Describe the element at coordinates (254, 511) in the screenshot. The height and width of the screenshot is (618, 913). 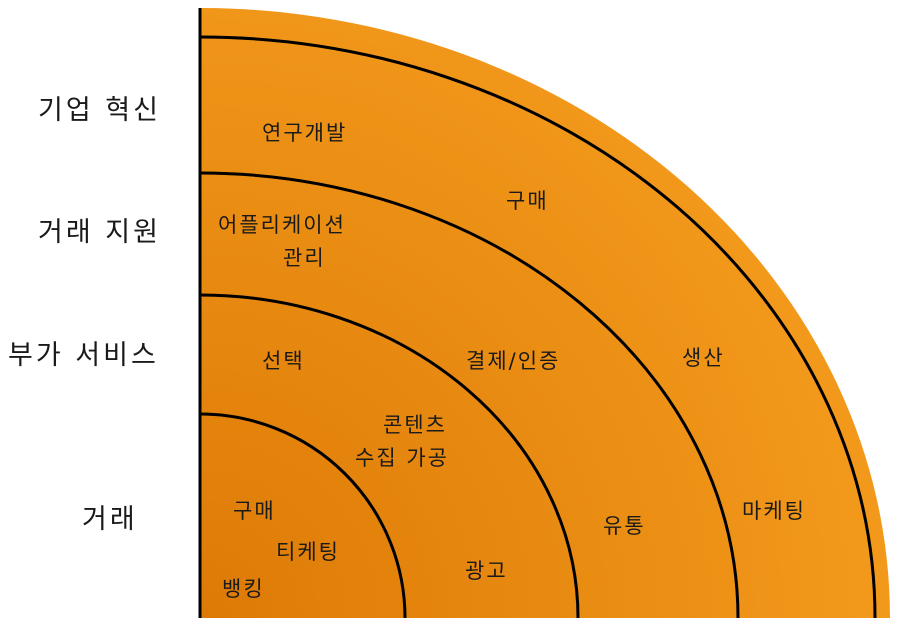
I see `region-purchasing-inner: 구매` at that location.